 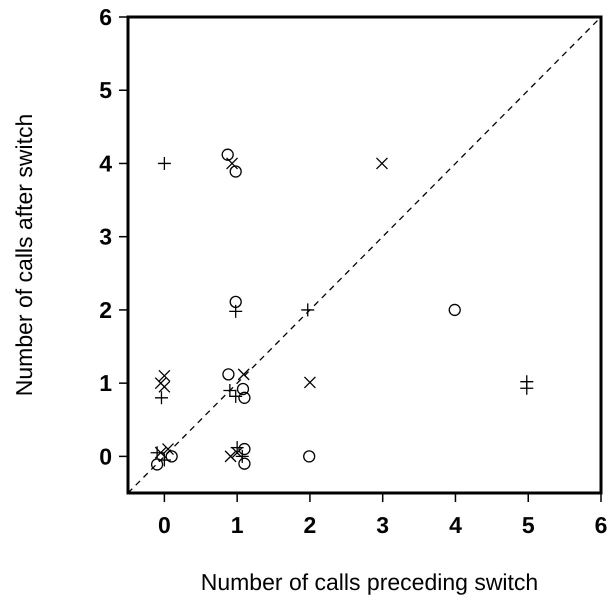 What do you see at coordinates (105, 90) in the screenshot?
I see `y-tick-label: 5` at bounding box center [105, 90].